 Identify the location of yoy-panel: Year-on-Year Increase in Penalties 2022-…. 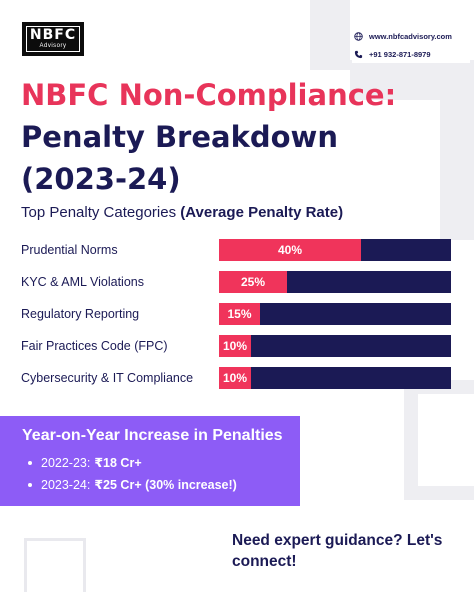
(150, 461).